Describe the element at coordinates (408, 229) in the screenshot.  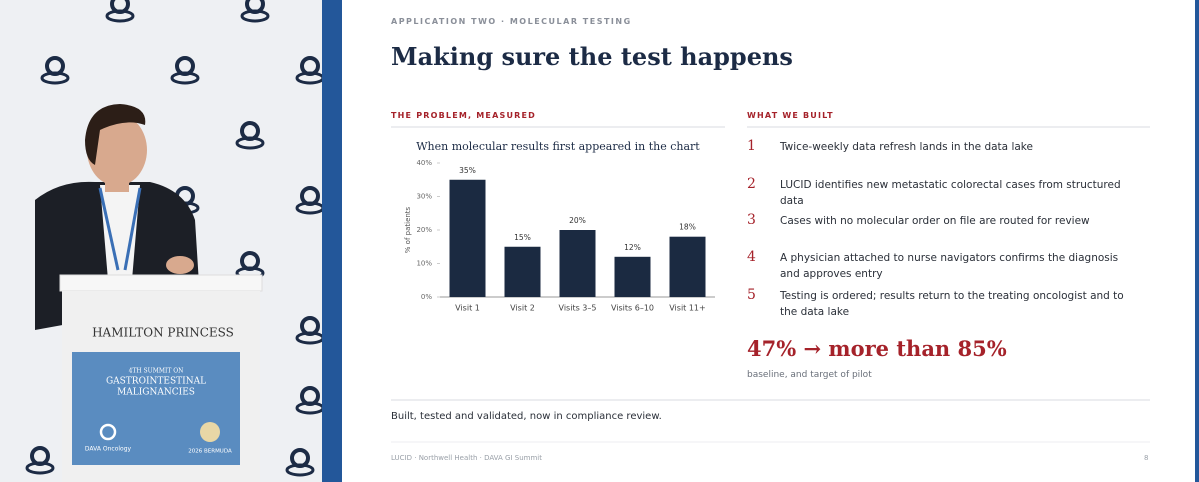
I see `y-axis-label: % of patients` at that location.